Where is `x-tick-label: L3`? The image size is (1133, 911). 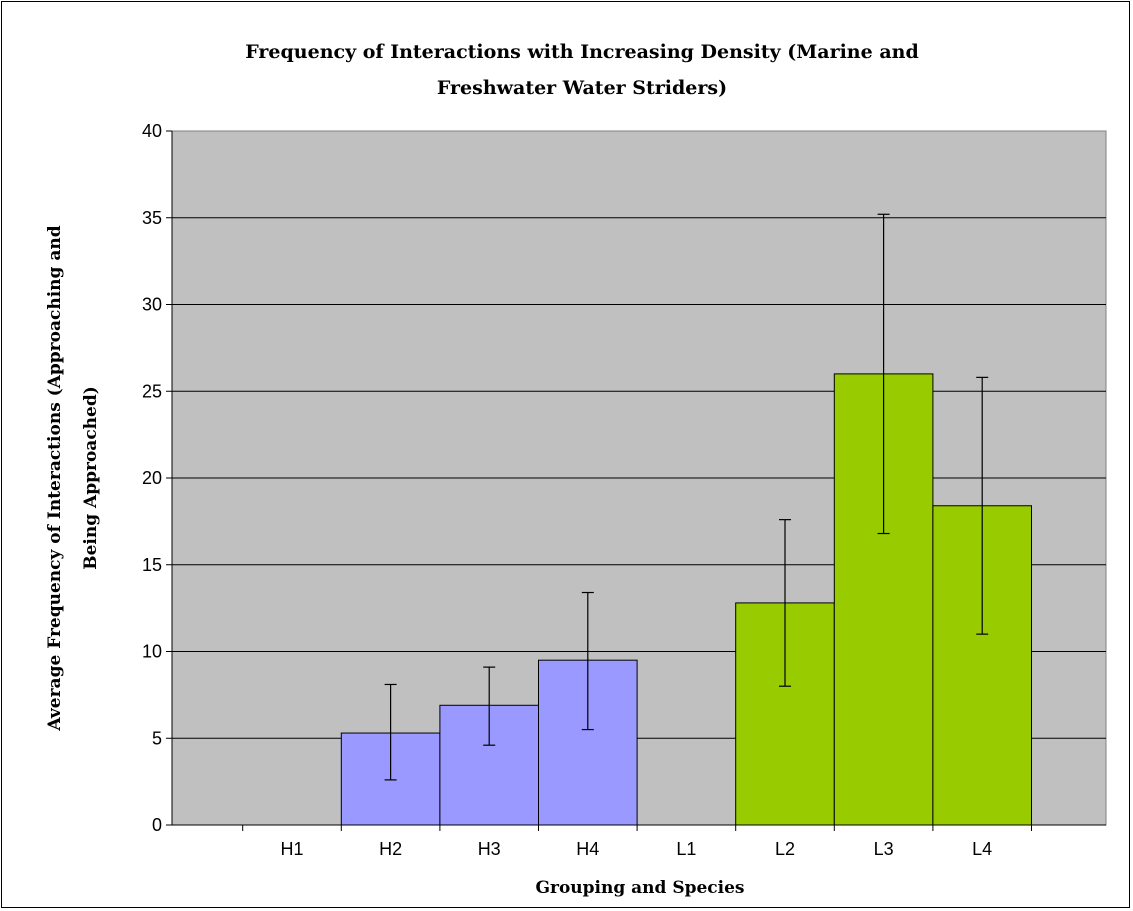
x-tick-label: L3 is located at coordinates (884, 849).